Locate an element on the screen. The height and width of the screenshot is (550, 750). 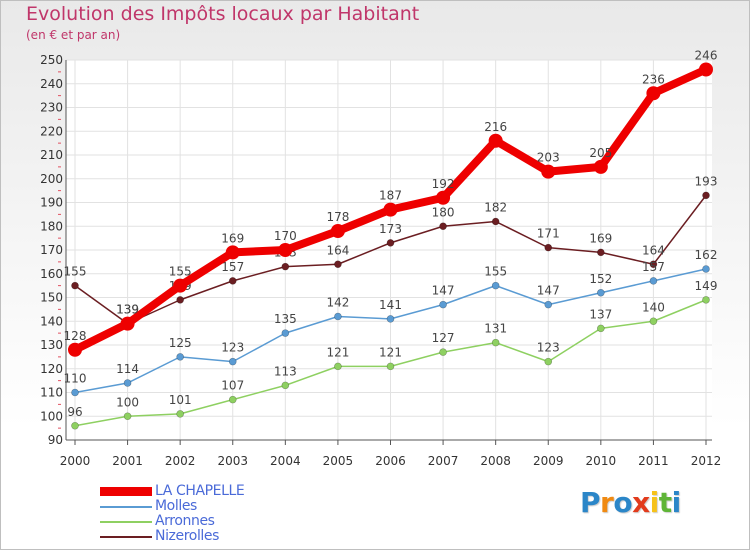
data-label-nizerolles: 169 is located at coordinates (600, 238).